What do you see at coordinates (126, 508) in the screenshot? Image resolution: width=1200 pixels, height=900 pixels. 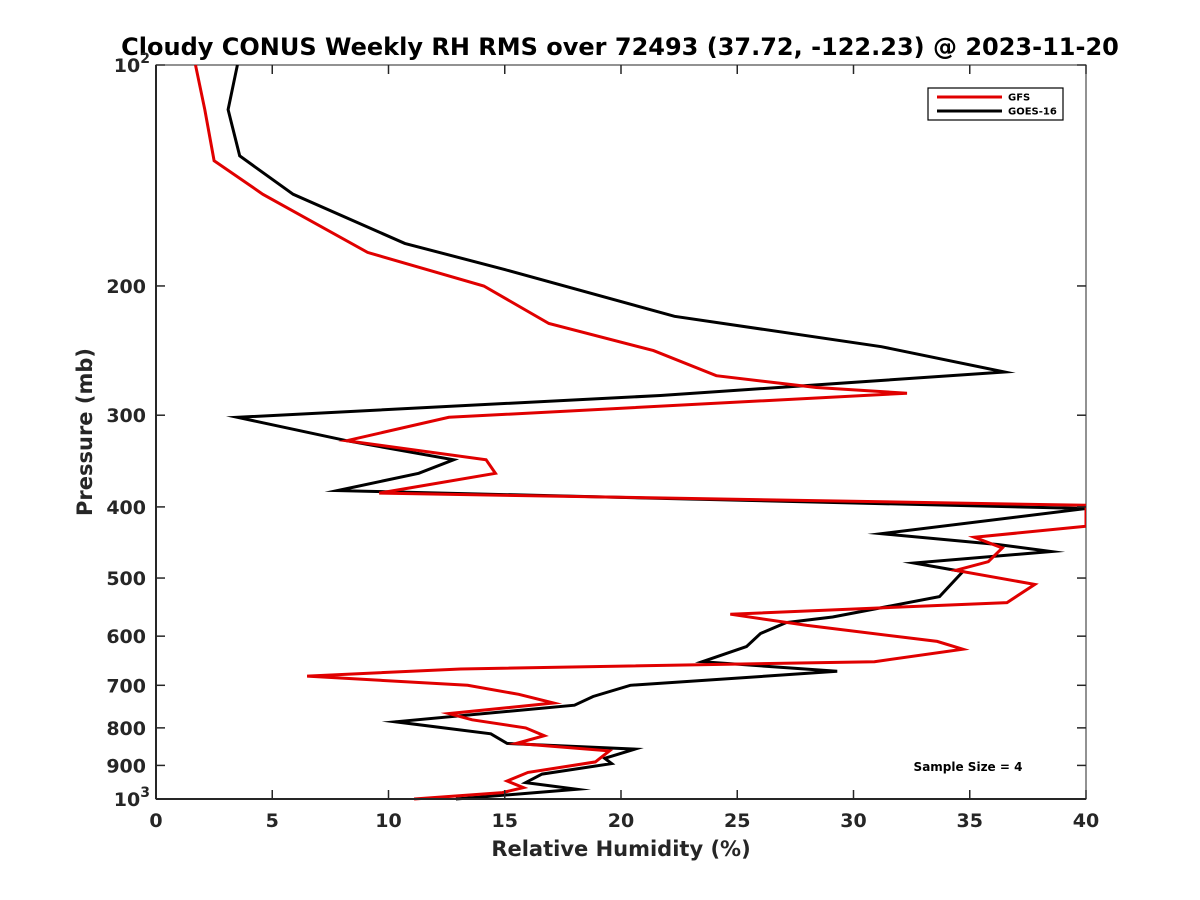 I see `y-tick-label: 400` at bounding box center [126, 508].